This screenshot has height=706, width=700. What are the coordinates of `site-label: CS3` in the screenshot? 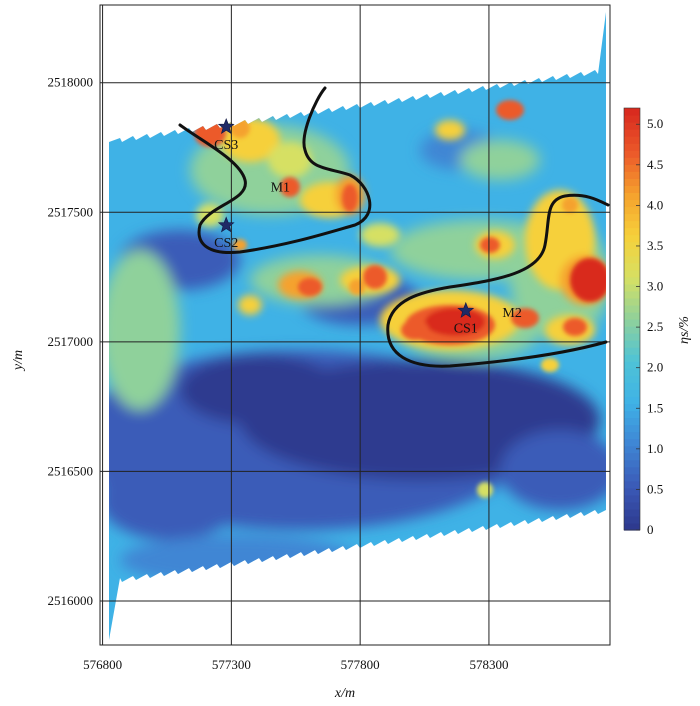 It's located at (226, 145).